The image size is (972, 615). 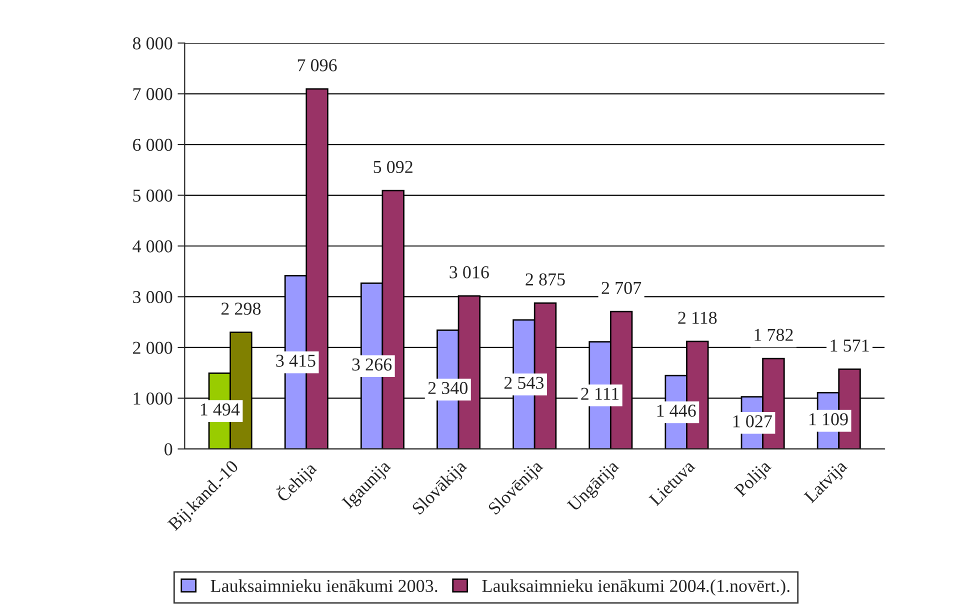 I want to click on y-tick-label: 3 000, so click(x=152, y=297).